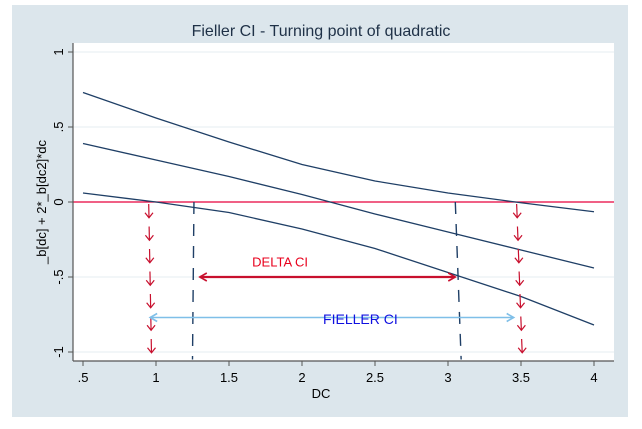  What do you see at coordinates (41, 202) in the screenshot?
I see `y-axis-label: _b[dc] + 2*_b[dc2]*dc` at bounding box center [41, 202].